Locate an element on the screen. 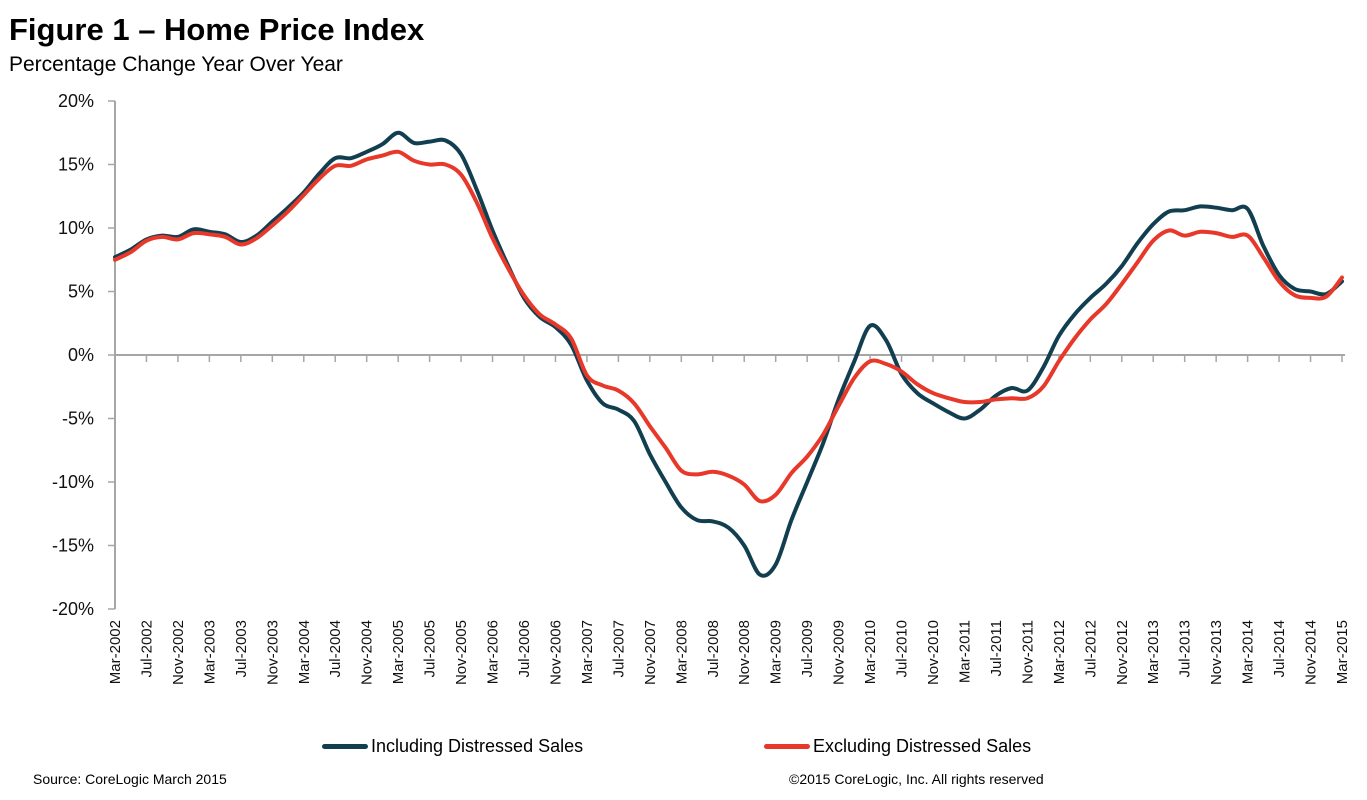 The width and height of the screenshot is (1367, 800). x-tick-label: Jul-2013 is located at coordinates (1185, 649).